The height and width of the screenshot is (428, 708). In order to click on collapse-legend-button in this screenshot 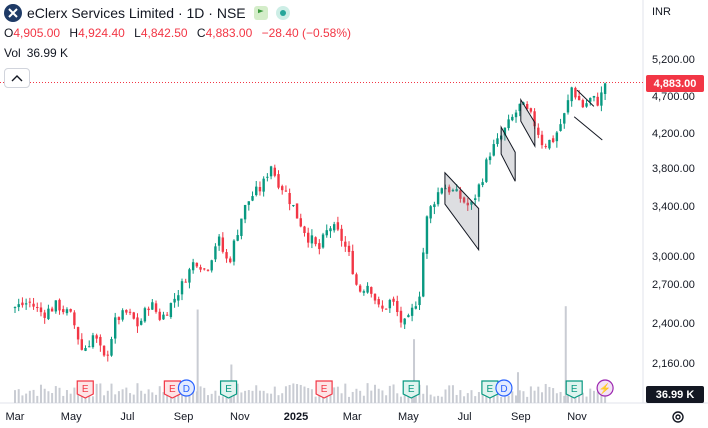, I will do `click(17, 78)`.